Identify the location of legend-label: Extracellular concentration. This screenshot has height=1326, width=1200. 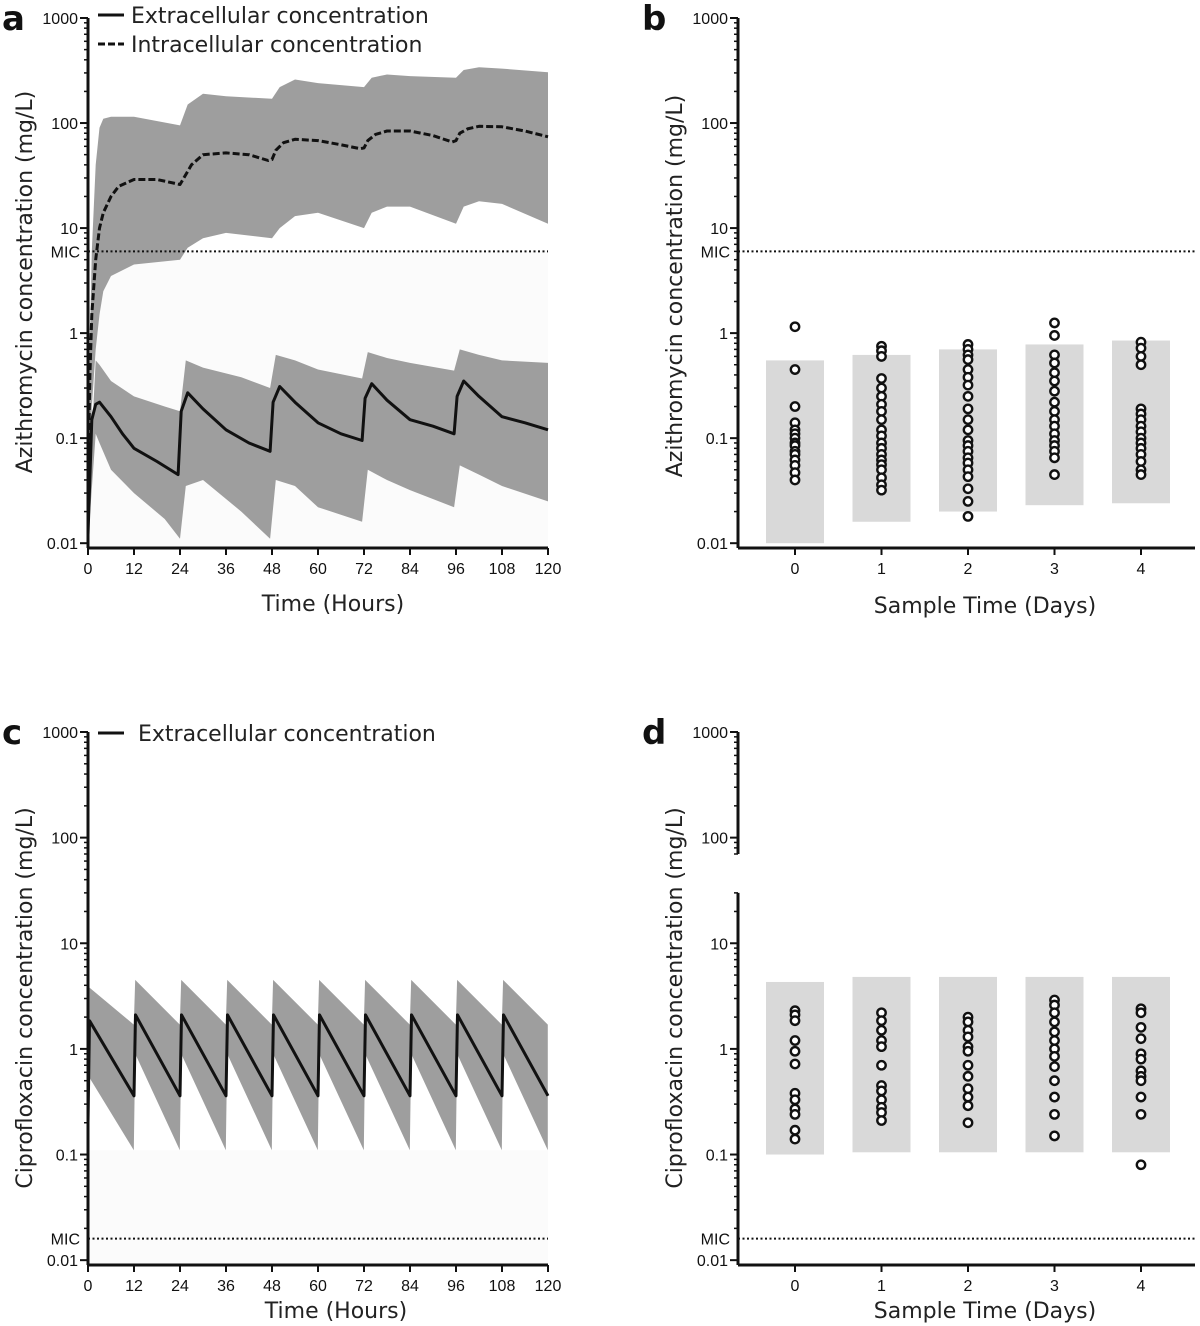
(287, 734).